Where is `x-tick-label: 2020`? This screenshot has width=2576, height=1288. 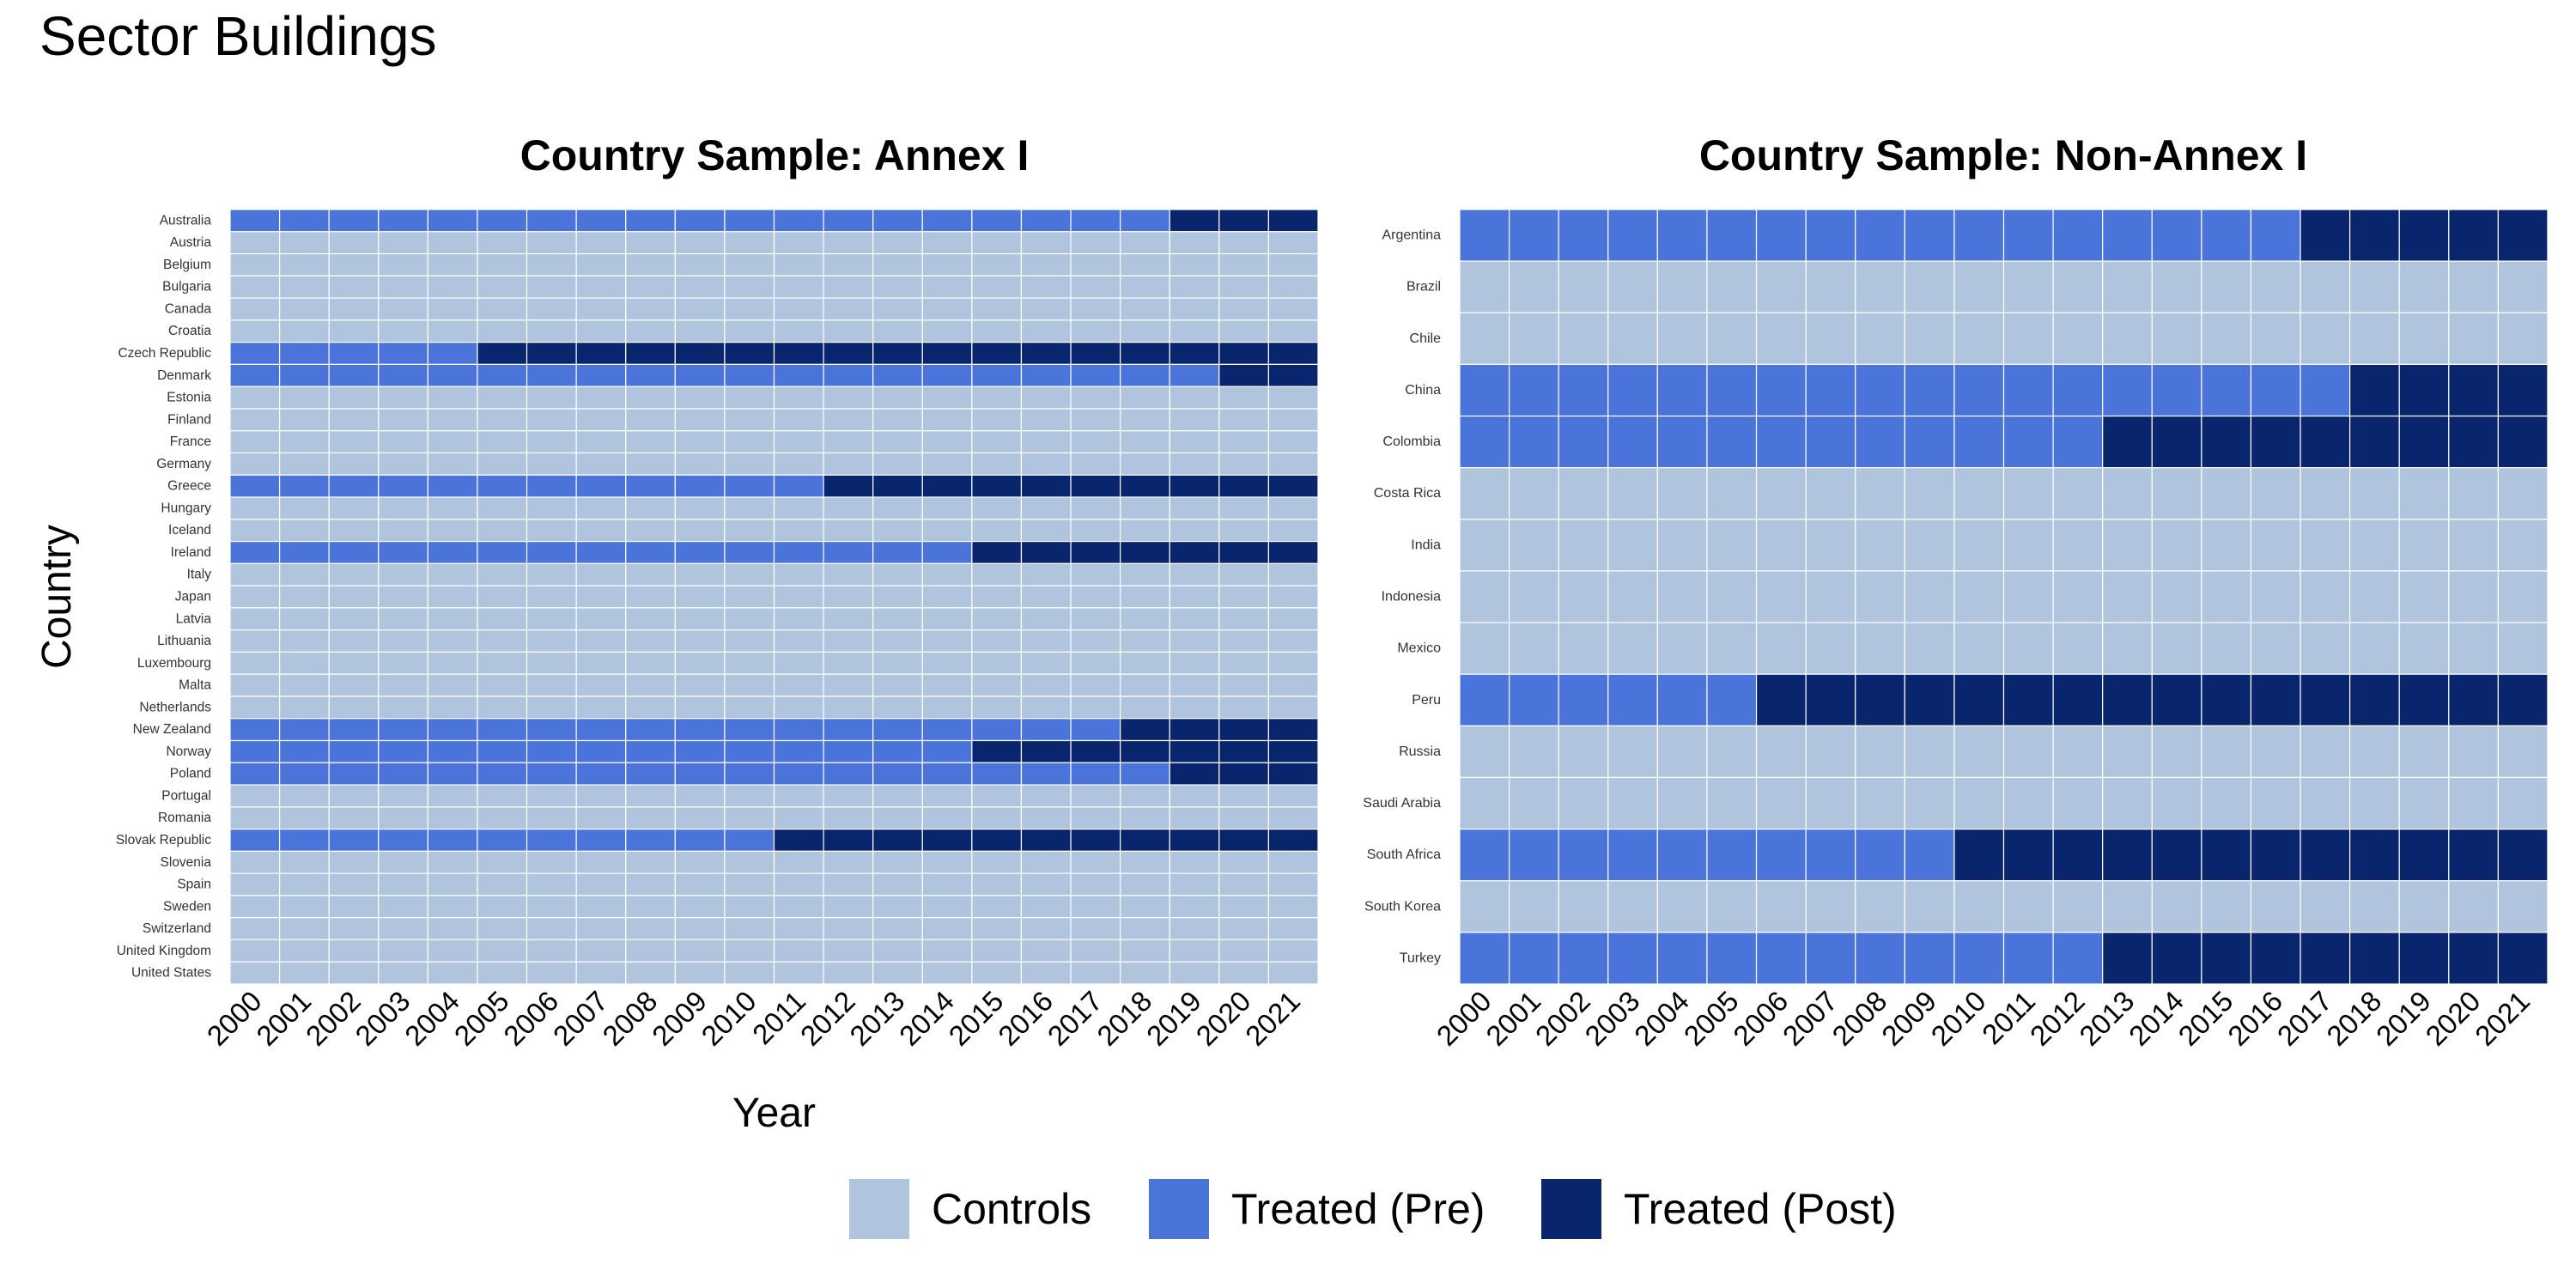
x-tick-label: 2020 is located at coordinates (1222, 1018).